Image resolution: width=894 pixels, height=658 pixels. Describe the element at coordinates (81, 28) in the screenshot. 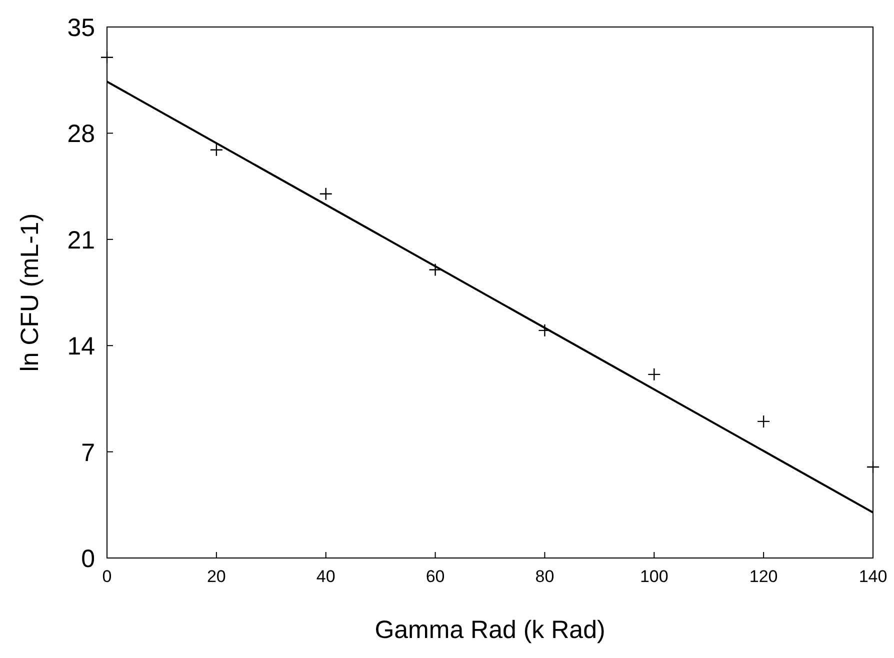

I see `y-tick-label: 35` at that location.